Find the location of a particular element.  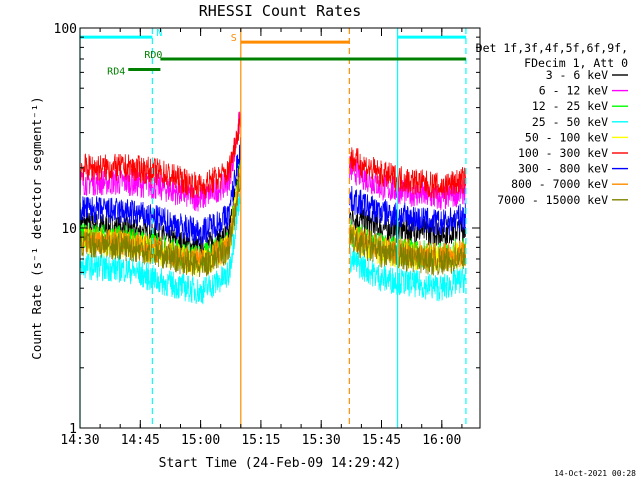

interval-label-rd0: RD0 is located at coordinates (153, 55).